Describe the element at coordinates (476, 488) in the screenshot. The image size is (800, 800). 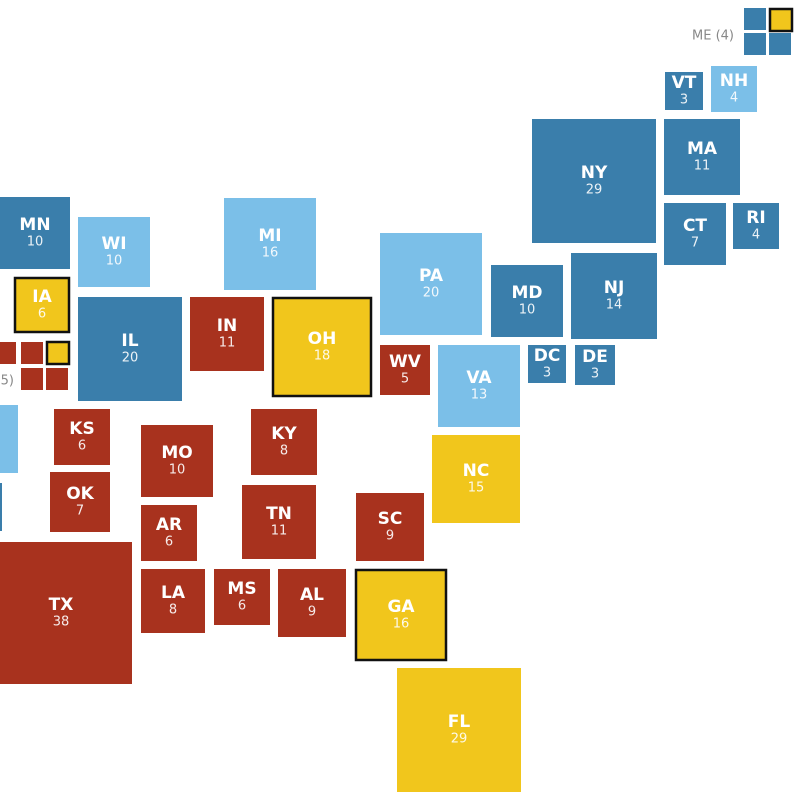
I see `state-votes: 15` at that location.